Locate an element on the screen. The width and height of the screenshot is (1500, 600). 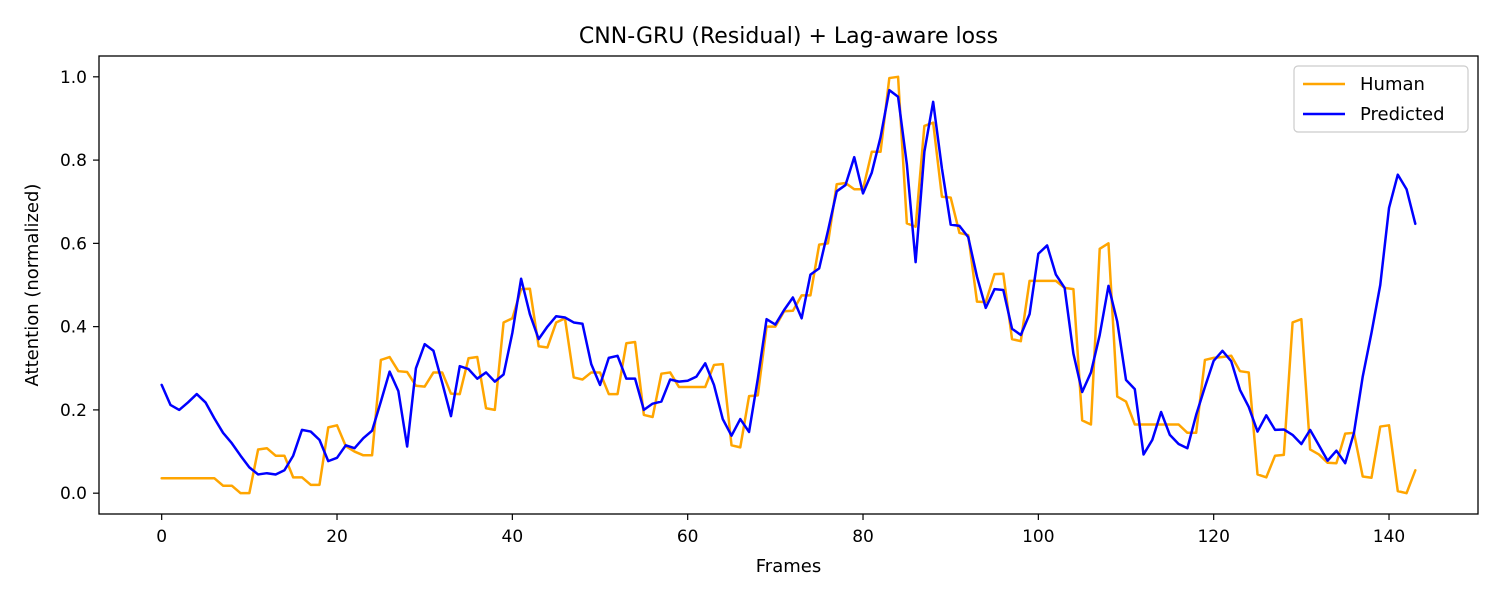
y-axis-title: Attention (normalized) is located at coordinates (32, 285).